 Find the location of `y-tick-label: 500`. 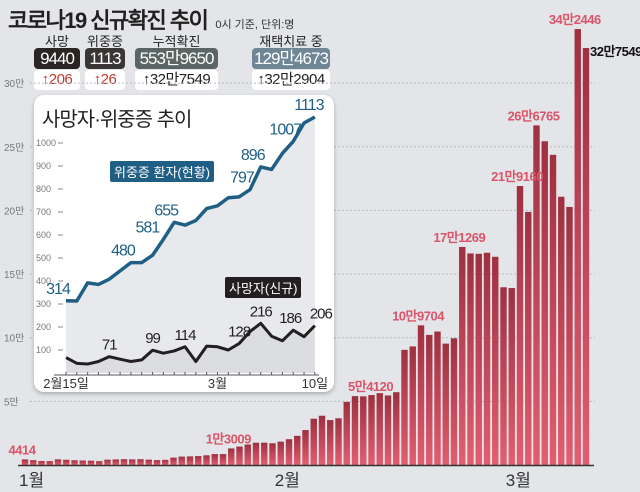

y-tick-label: 500 is located at coordinates (43, 258).